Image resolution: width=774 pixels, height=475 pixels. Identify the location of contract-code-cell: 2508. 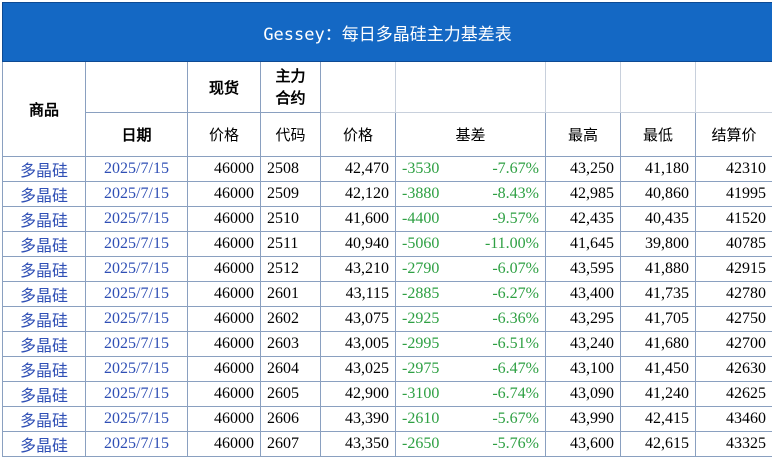
(290, 169).